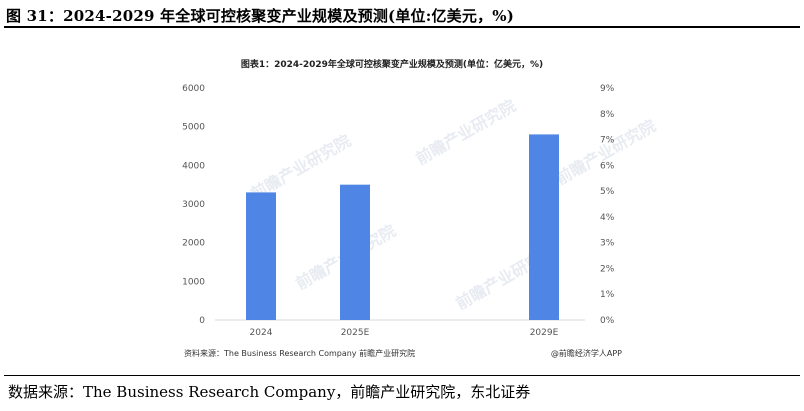 This screenshot has height=411, width=804. I want to click on y2-tick-label: 0%, so click(607, 321).